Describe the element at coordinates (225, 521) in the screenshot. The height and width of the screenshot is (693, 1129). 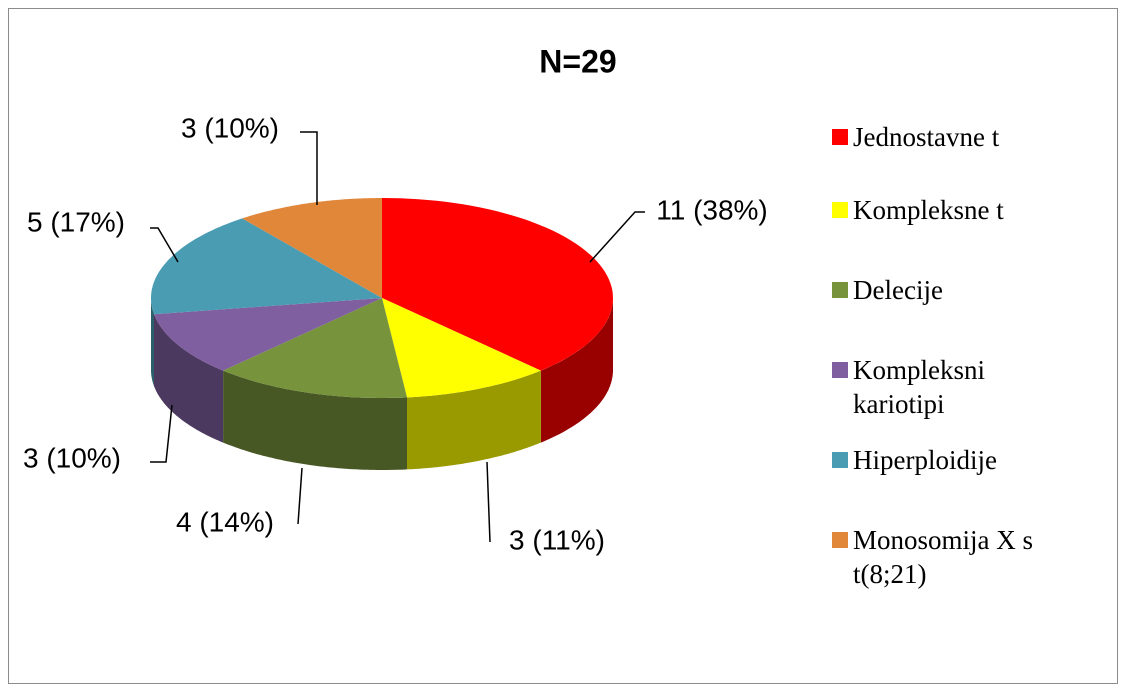
I see `data-label: 4 (14%)` at that location.